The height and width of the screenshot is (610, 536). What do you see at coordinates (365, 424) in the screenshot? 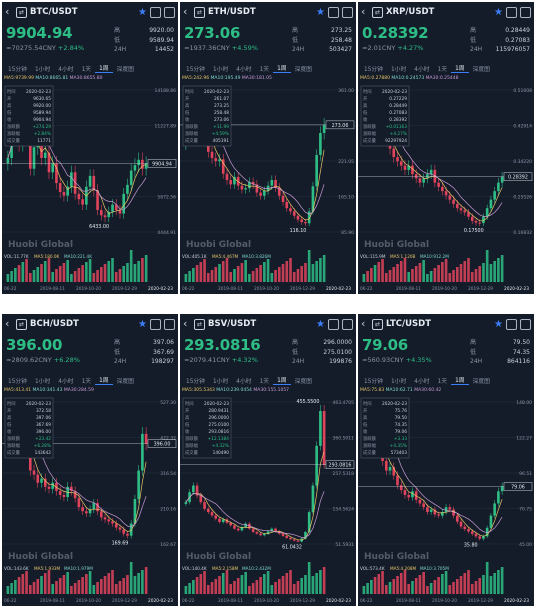
I see `info-label: 低` at bounding box center [365, 424].